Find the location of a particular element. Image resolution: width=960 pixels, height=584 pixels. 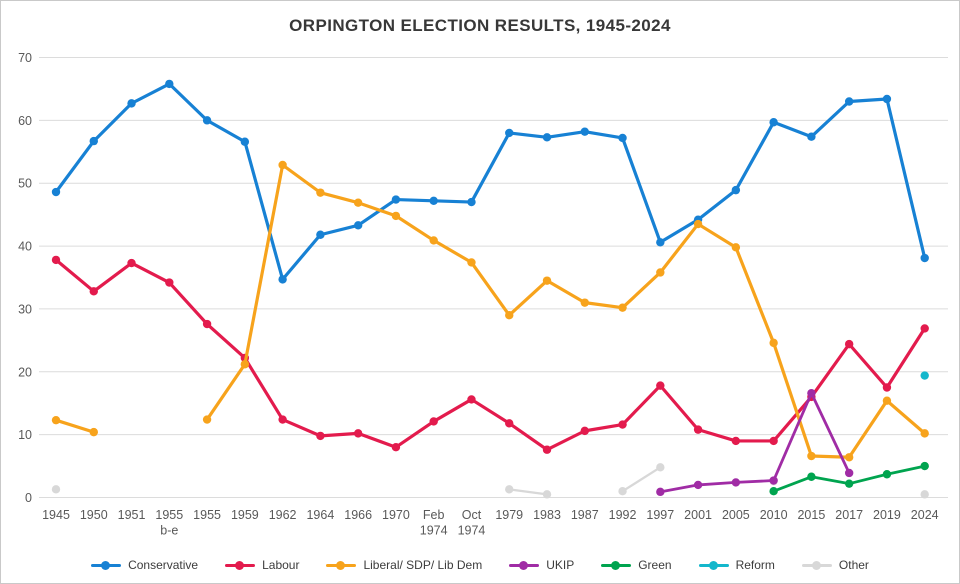

legend-item-other: Other is located at coordinates (835, 565).